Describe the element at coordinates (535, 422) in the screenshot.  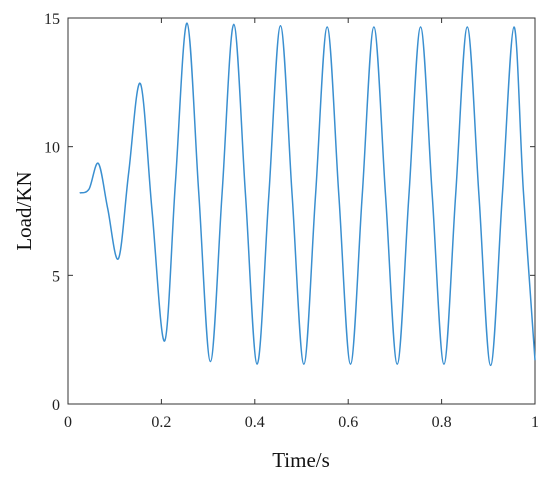
I see `x-tick-label: 1` at that location.